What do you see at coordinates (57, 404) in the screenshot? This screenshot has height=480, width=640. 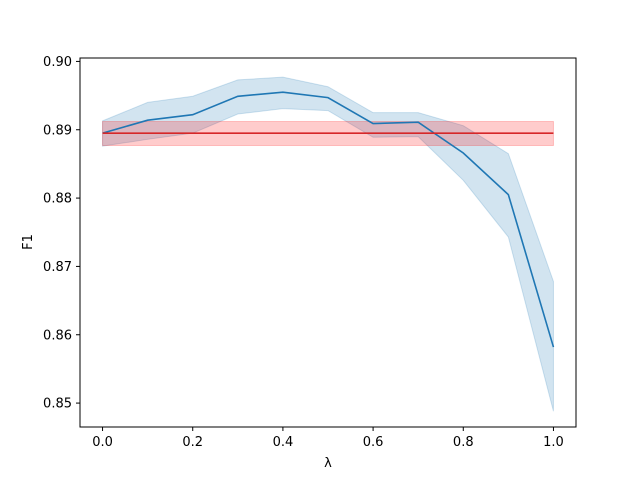 I see `y-tick-label: 0.85` at bounding box center [57, 404].